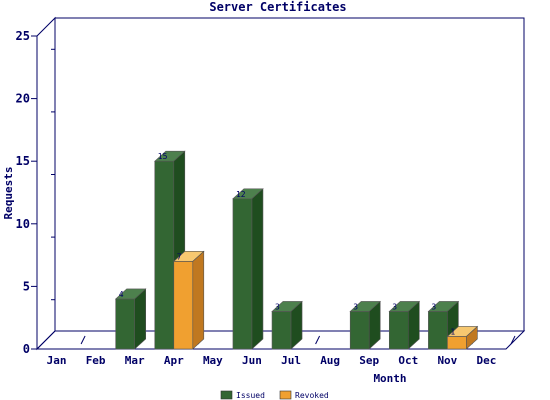 The height and width of the screenshot is (400, 550). What do you see at coordinates (452, 331) in the screenshot?
I see `bar-value-label: 1` at bounding box center [452, 331].